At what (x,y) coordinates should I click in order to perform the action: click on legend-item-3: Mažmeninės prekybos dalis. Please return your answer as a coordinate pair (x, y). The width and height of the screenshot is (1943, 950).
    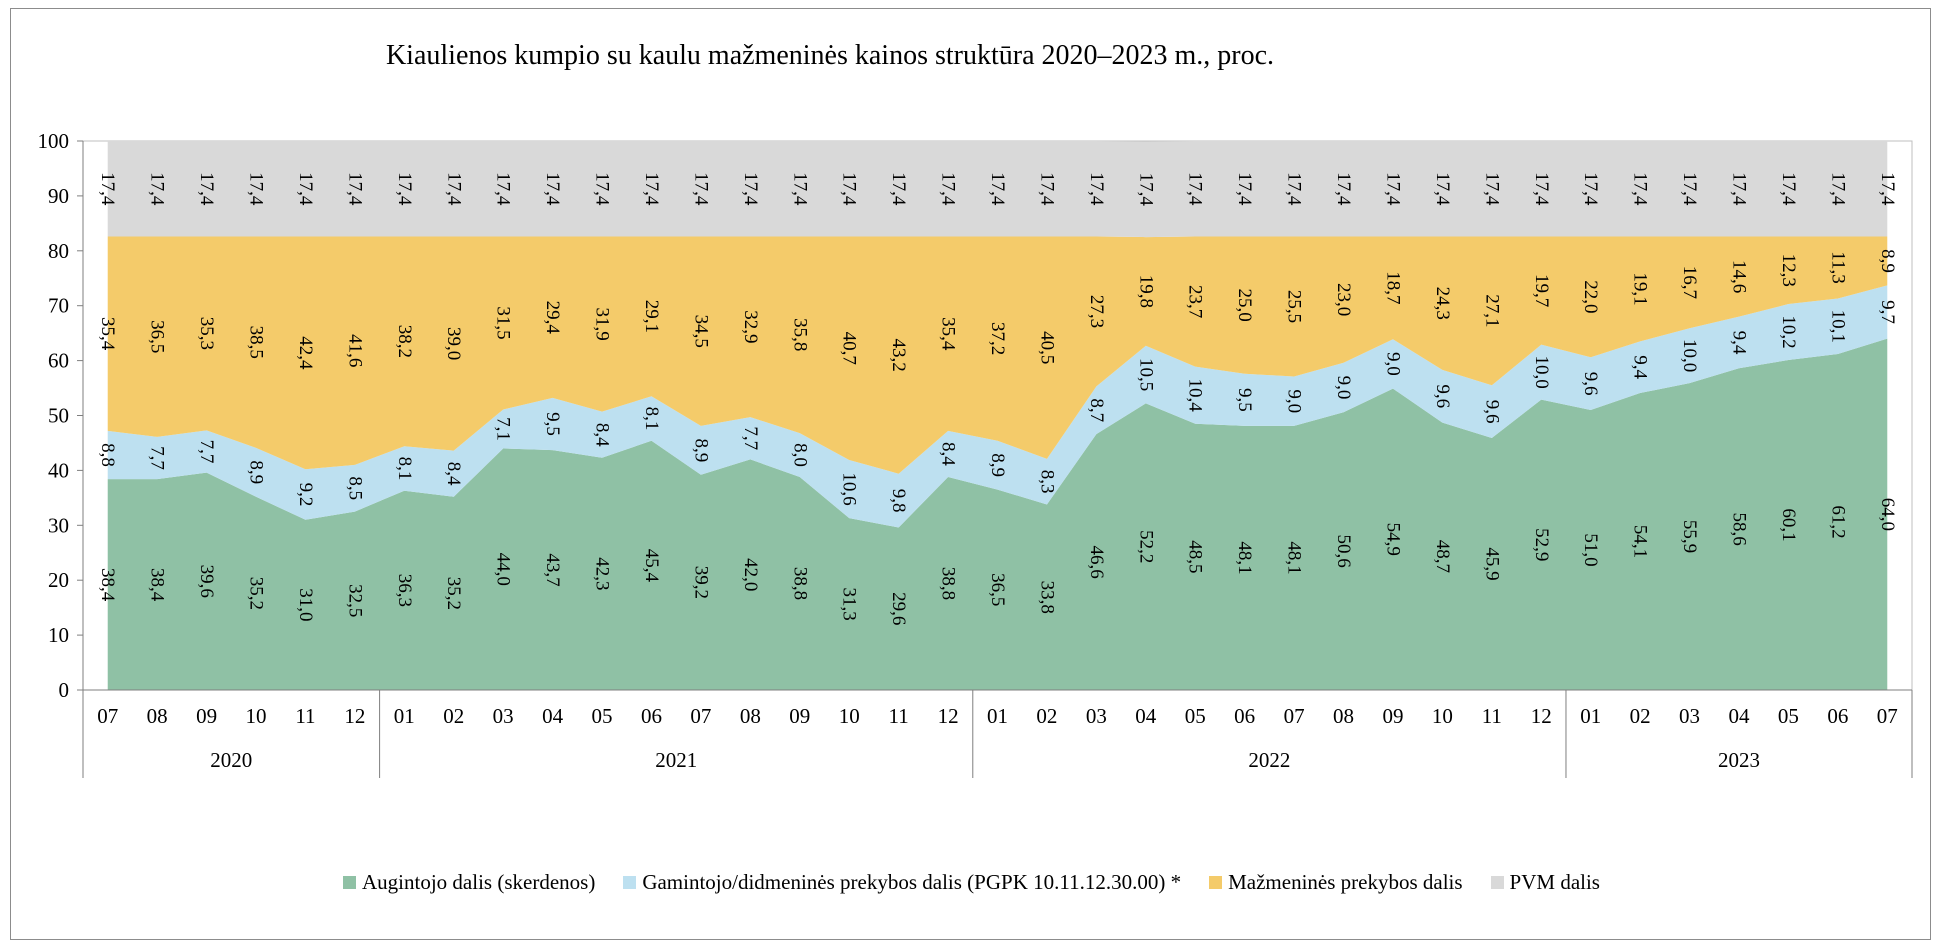
    Looking at the image, I should click on (1336, 882).